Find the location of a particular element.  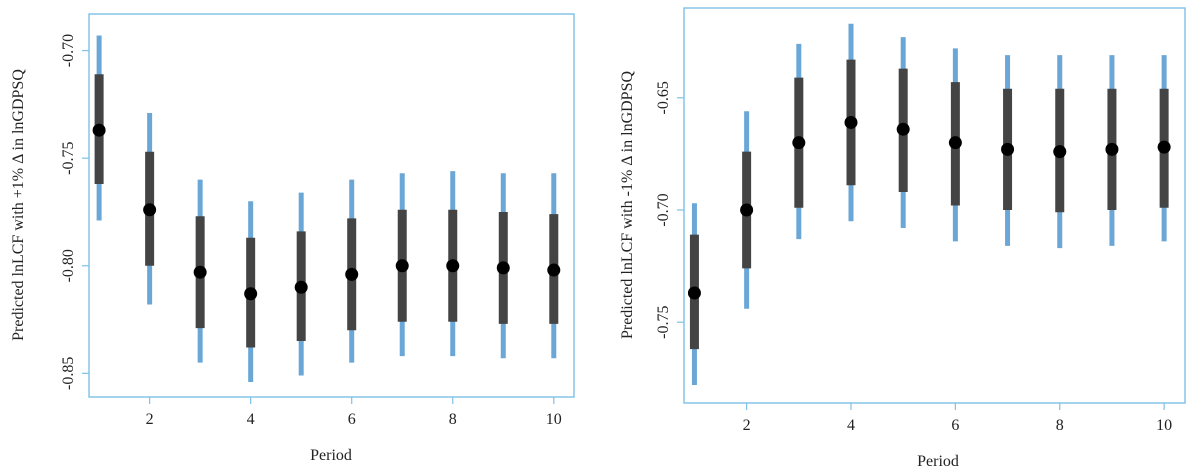

right-y-axis: -0.65 -0.70 -0.75 is located at coordinates (669, 210).